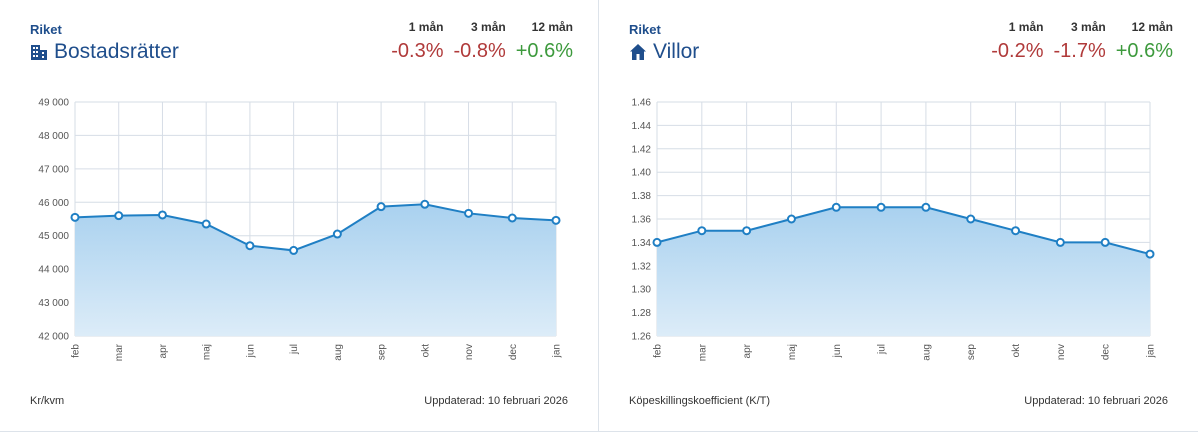  I want to click on y-tick-label: 1.26, so click(642, 337).